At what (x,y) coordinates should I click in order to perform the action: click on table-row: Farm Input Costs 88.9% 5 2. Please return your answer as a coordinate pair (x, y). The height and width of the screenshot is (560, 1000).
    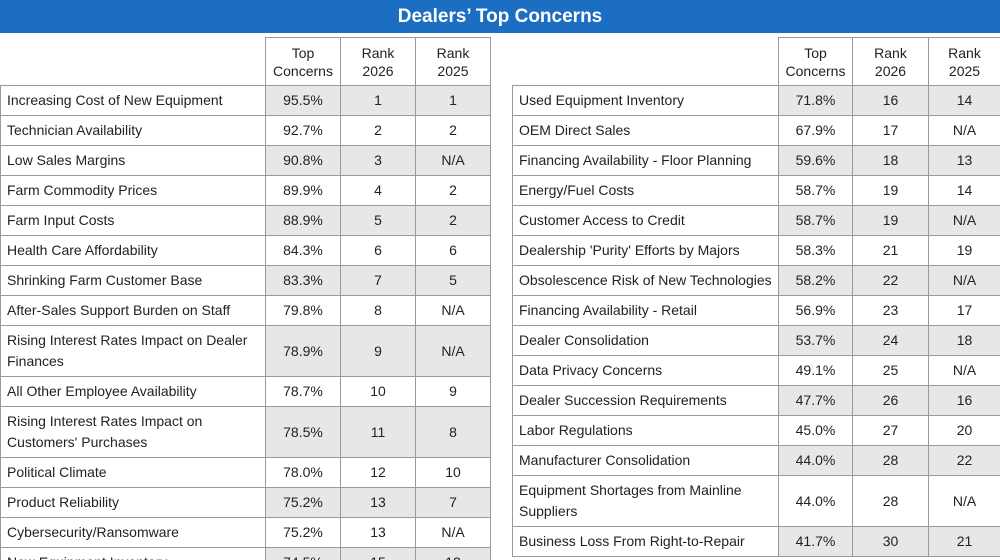
    Looking at the image, I should click on (245, 220).